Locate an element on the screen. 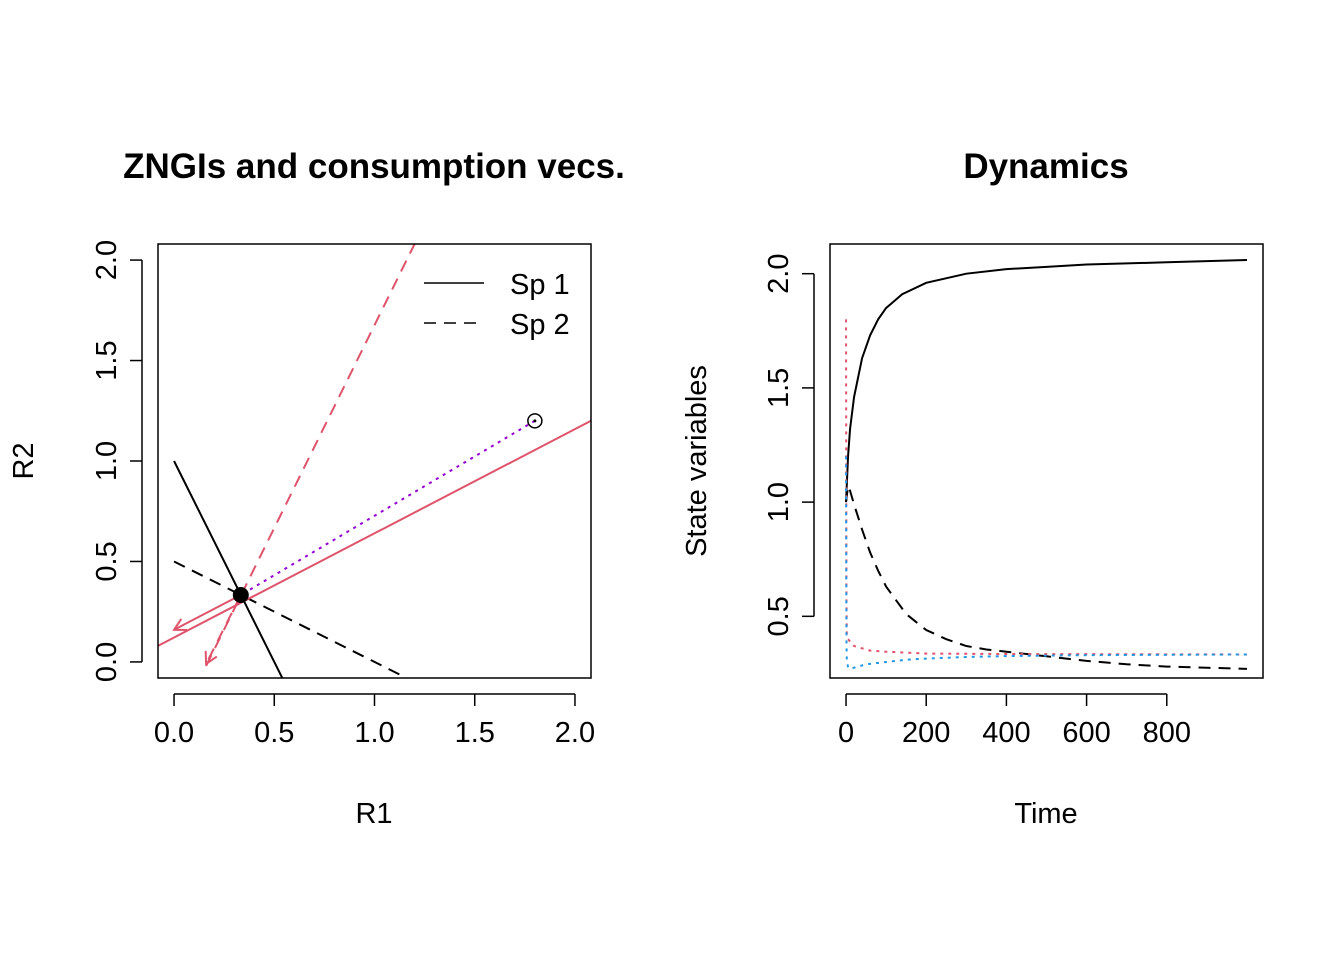 This screenshot has height=960, width=1344. panel-dynamics-ylabel: State variables is located at coordinates (697, 461).